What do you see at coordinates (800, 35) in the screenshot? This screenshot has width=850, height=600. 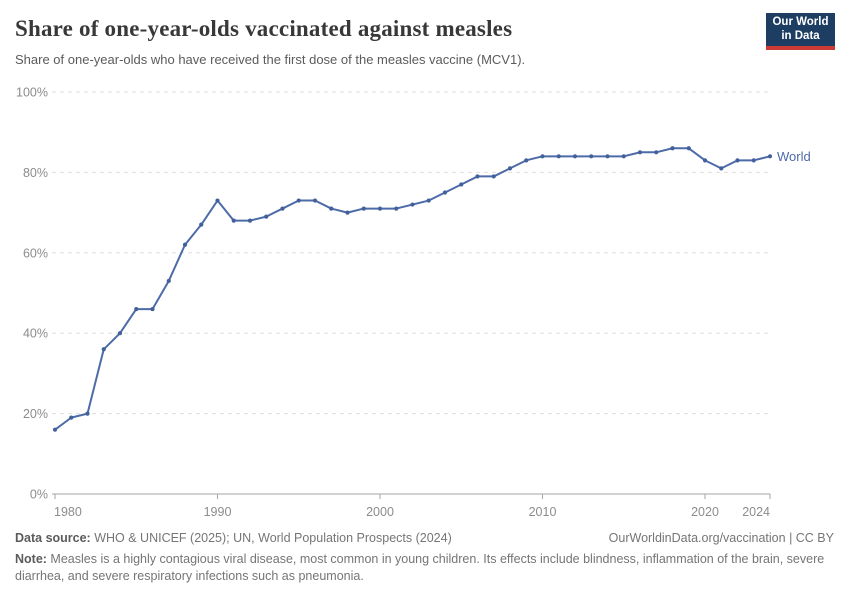 I see `owid-logo-line2: in Data` at bounding box center [800, 35].